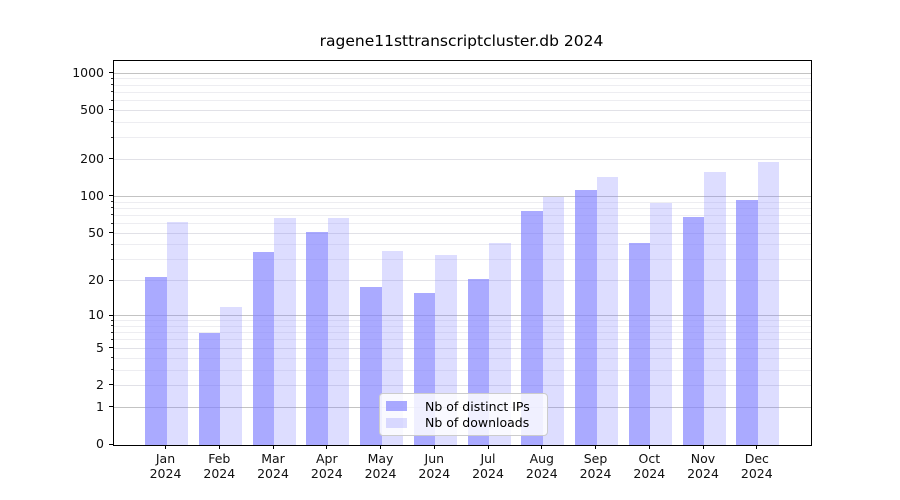 The width and height of the screenshot is (900, 500). What do you see at coordinates (371, 365) in the screenshot?
I see `bar-distinct-ips-may` at bounding box center [371, 365].